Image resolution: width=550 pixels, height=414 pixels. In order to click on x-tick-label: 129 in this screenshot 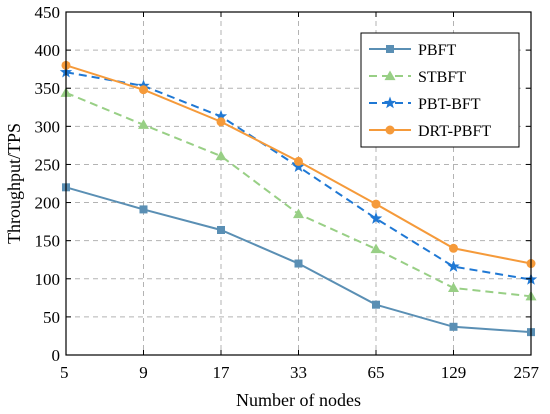, I will do `click(454, 372)`.